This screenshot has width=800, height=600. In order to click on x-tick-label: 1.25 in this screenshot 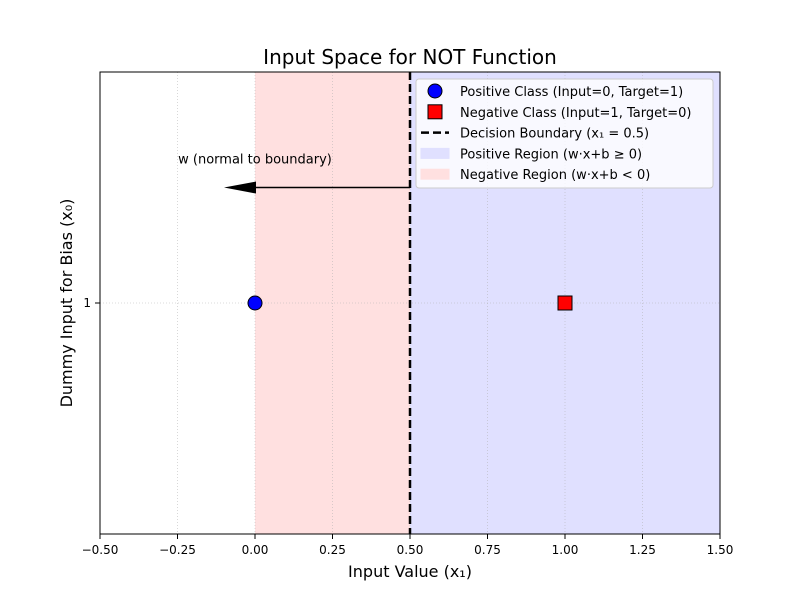, I will do `click(642, 550)`.